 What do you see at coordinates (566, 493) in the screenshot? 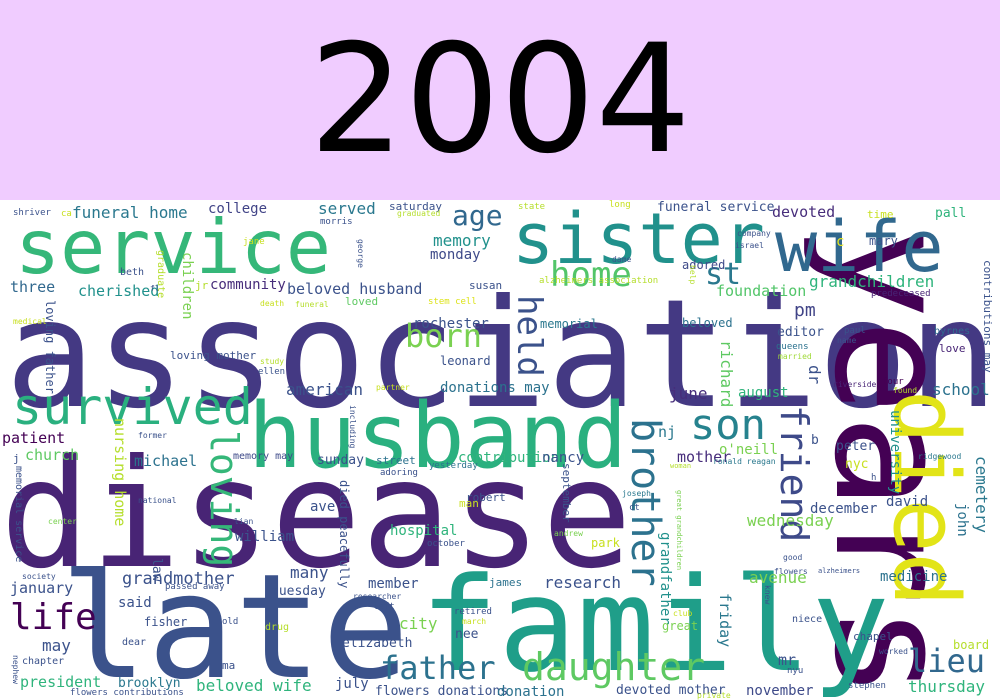
I see `word-september: september` at bounding box center [566, 493].